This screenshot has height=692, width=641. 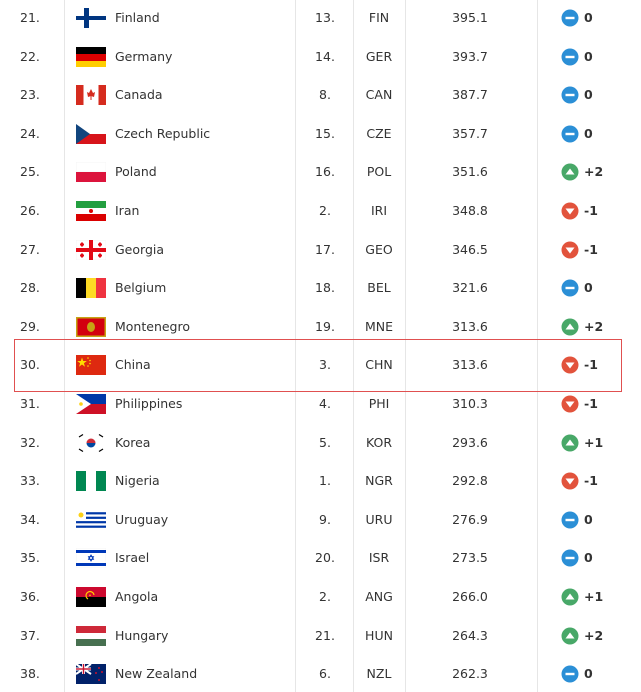 What do you see at coordinates (379, 95) in the screenshot?
I see `code: CAN` at bounding box center [379, 95].